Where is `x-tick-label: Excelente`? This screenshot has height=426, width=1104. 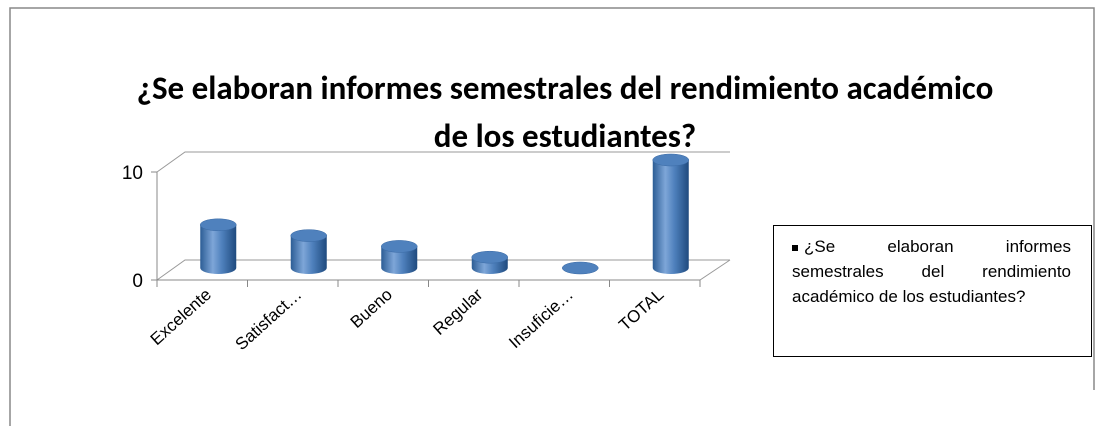 x-tick-label: Excelente is located at coordinates (181, 317).